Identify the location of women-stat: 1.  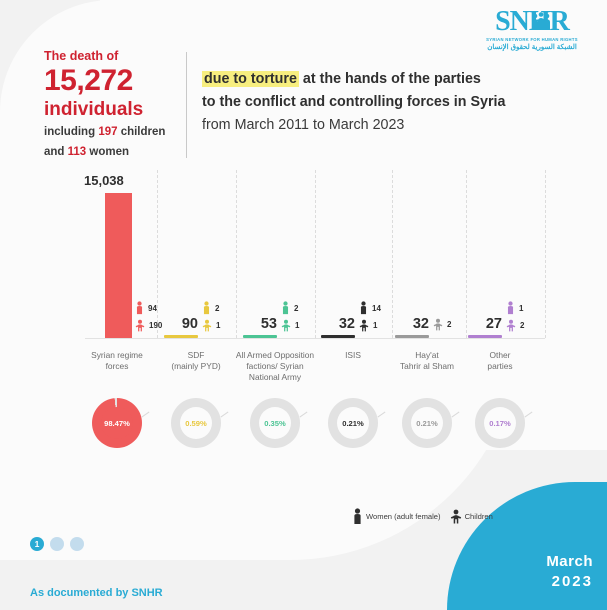
(515, 308).